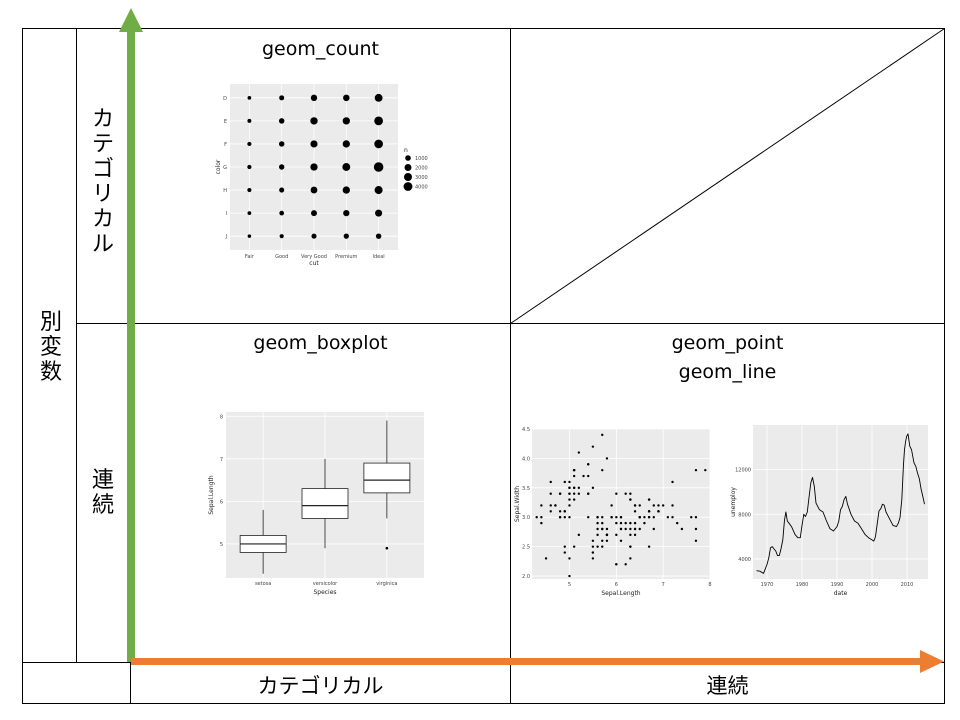  What do you see at coordinates (131, 335) in the screenshot?
I see `y-axis-arrow` at bounding box center [131, 335].